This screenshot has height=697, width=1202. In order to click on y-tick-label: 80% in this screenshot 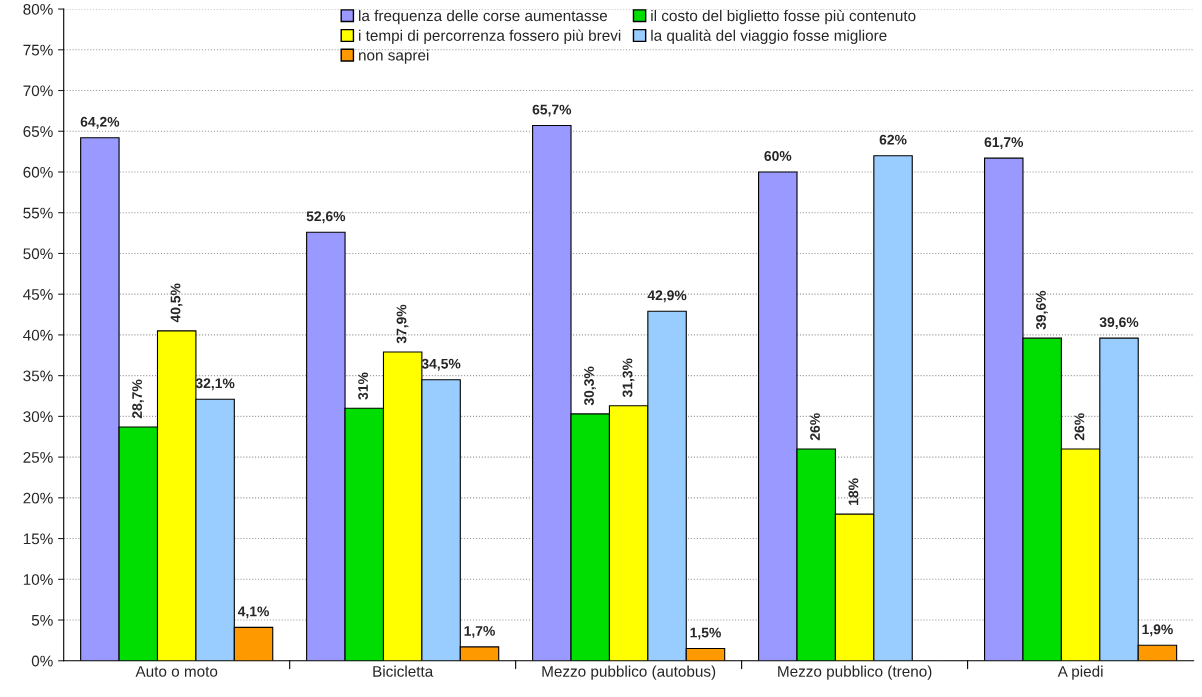, I will do `click(38, 9)`.